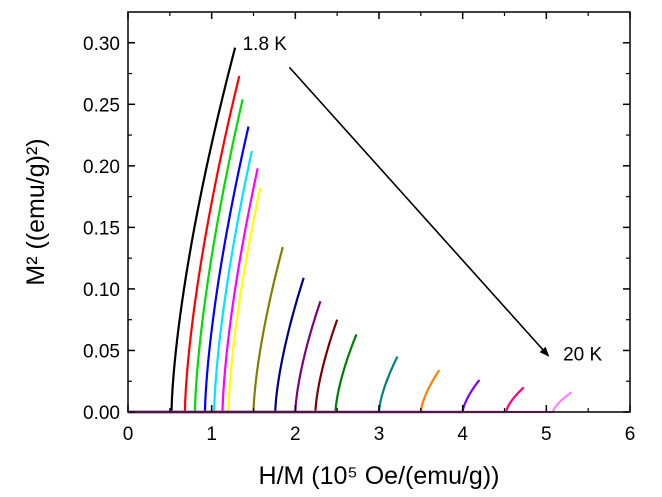  Describe the element at coordinates (101, 167) in the screenshot. I see `y-tick-label: 0.20` at that location.